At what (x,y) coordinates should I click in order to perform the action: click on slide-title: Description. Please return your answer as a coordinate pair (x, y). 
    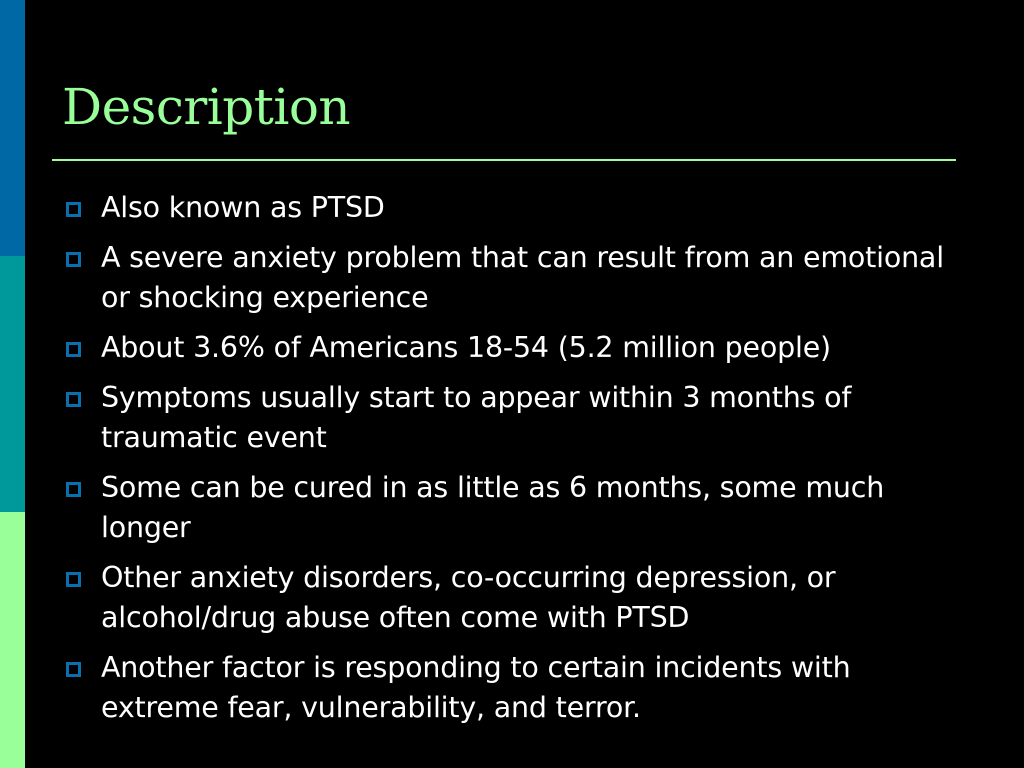
    Looking at the image, I should click on (206, 107).